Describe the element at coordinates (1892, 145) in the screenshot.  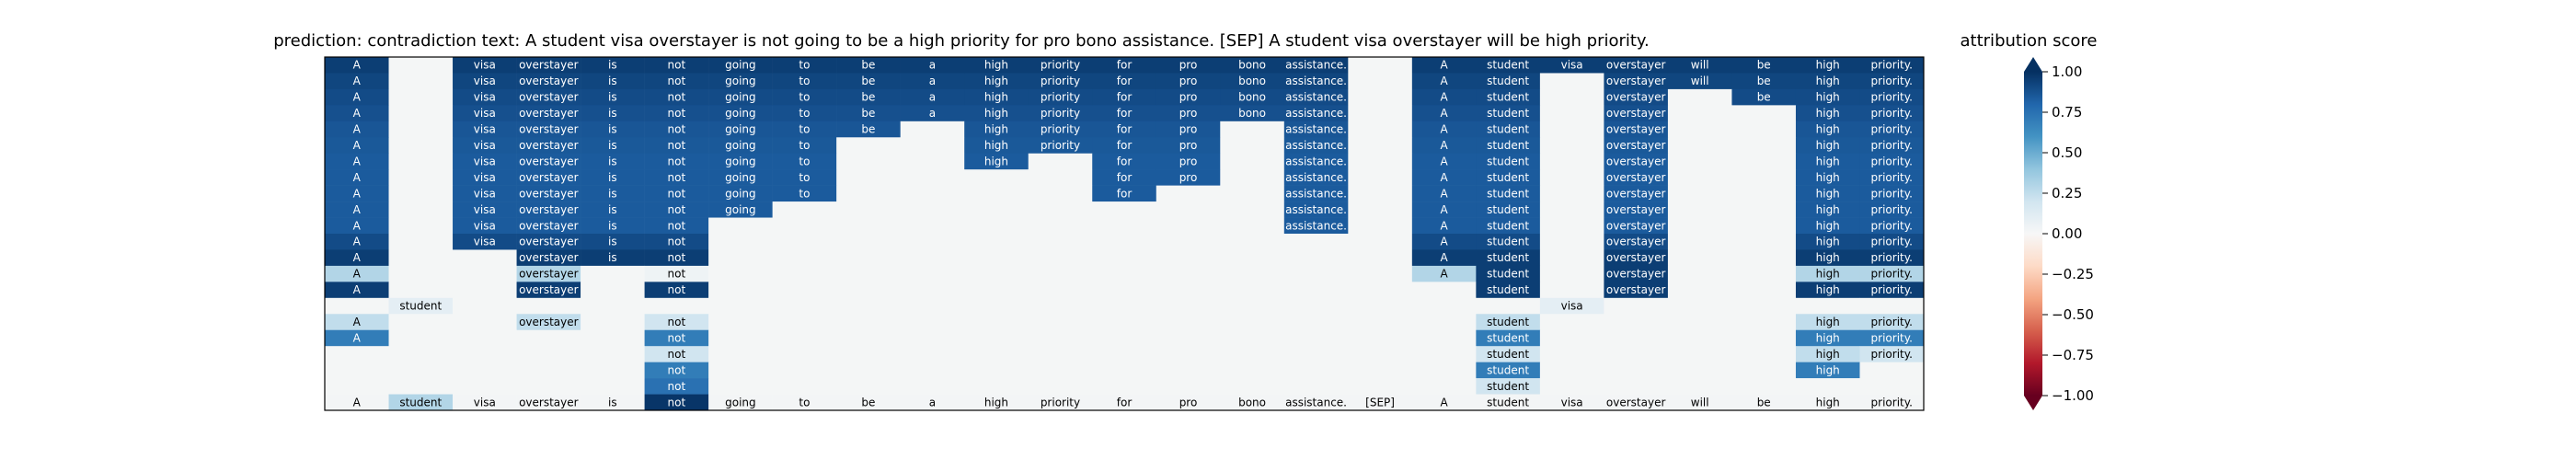
I see `cell-token-label: priority.` at that location.